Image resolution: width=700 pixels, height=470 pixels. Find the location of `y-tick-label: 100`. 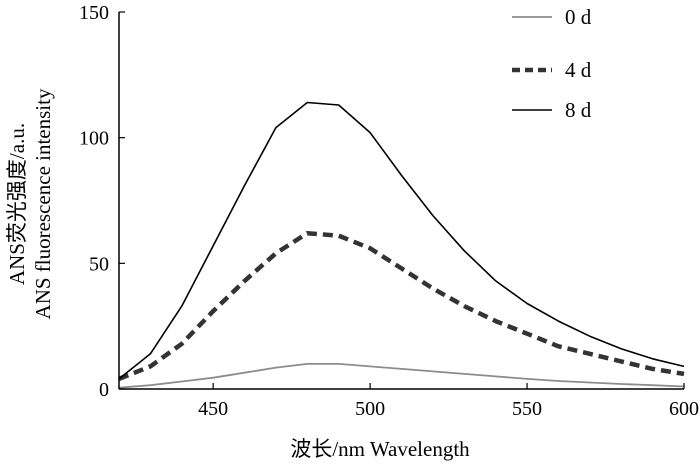

y-tick-label: 100 is located at coordinates (94, 139).